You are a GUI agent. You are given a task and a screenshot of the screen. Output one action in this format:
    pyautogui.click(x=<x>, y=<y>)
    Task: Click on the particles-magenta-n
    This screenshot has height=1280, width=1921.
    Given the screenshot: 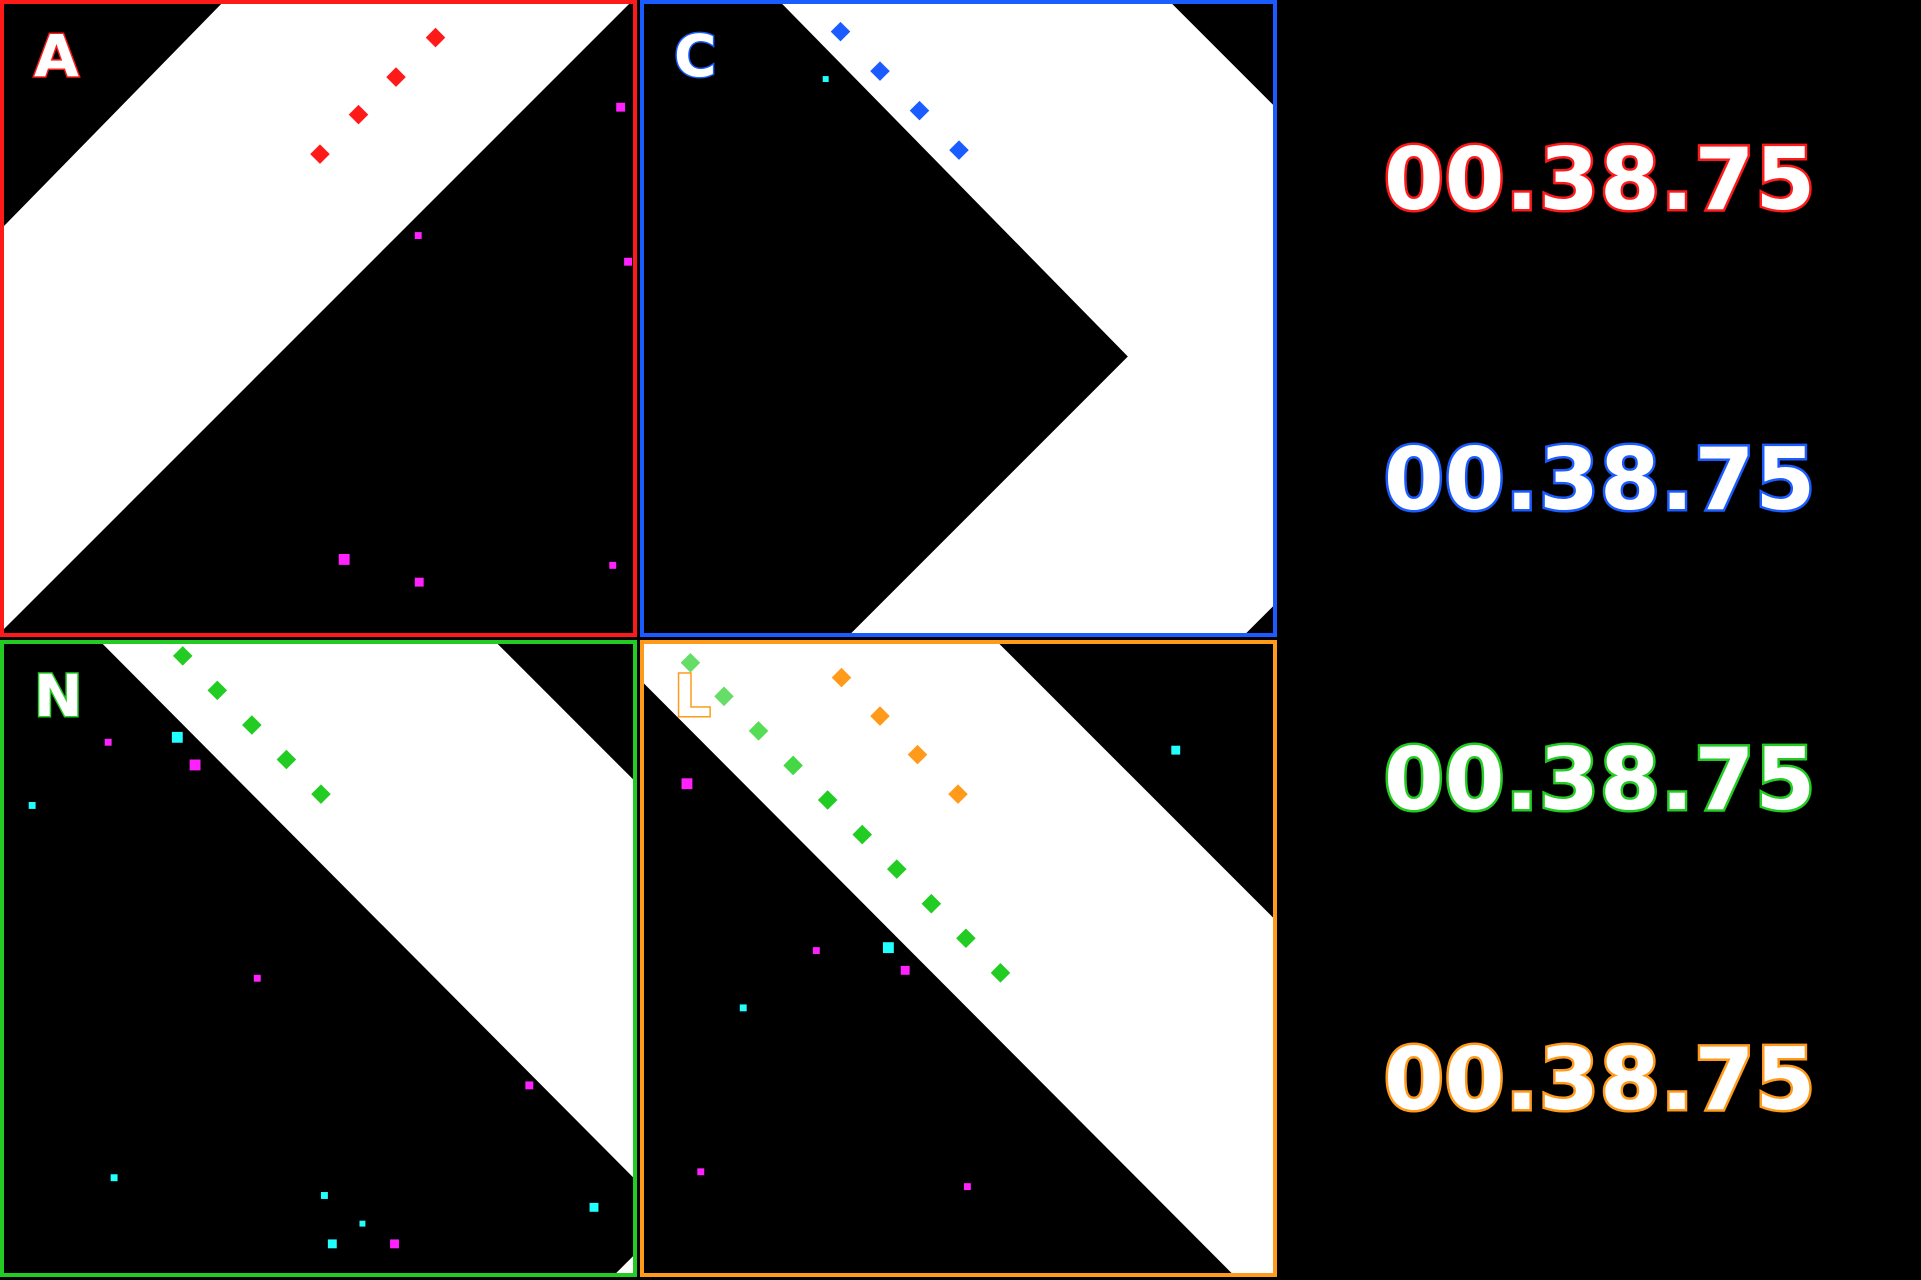 What is the action you would take?
    pyautogui.click(x=319, y=993)
    